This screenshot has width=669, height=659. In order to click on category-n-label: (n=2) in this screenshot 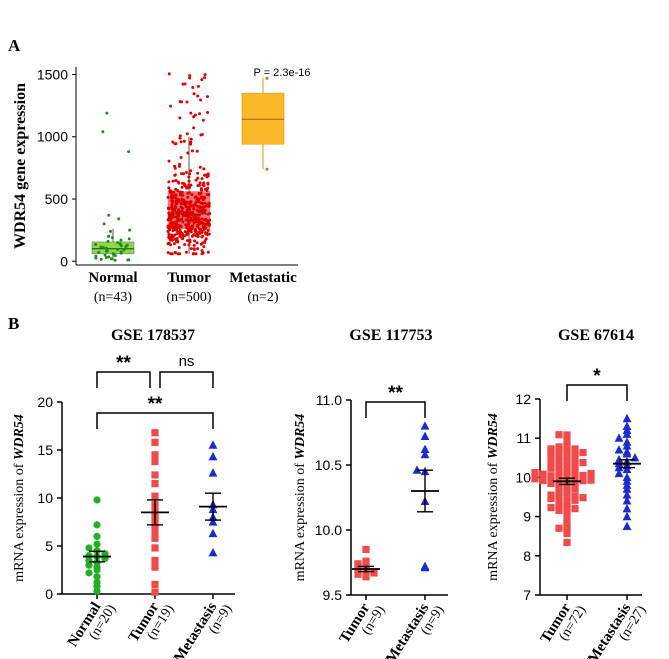, I will do `click(263, 297)`.